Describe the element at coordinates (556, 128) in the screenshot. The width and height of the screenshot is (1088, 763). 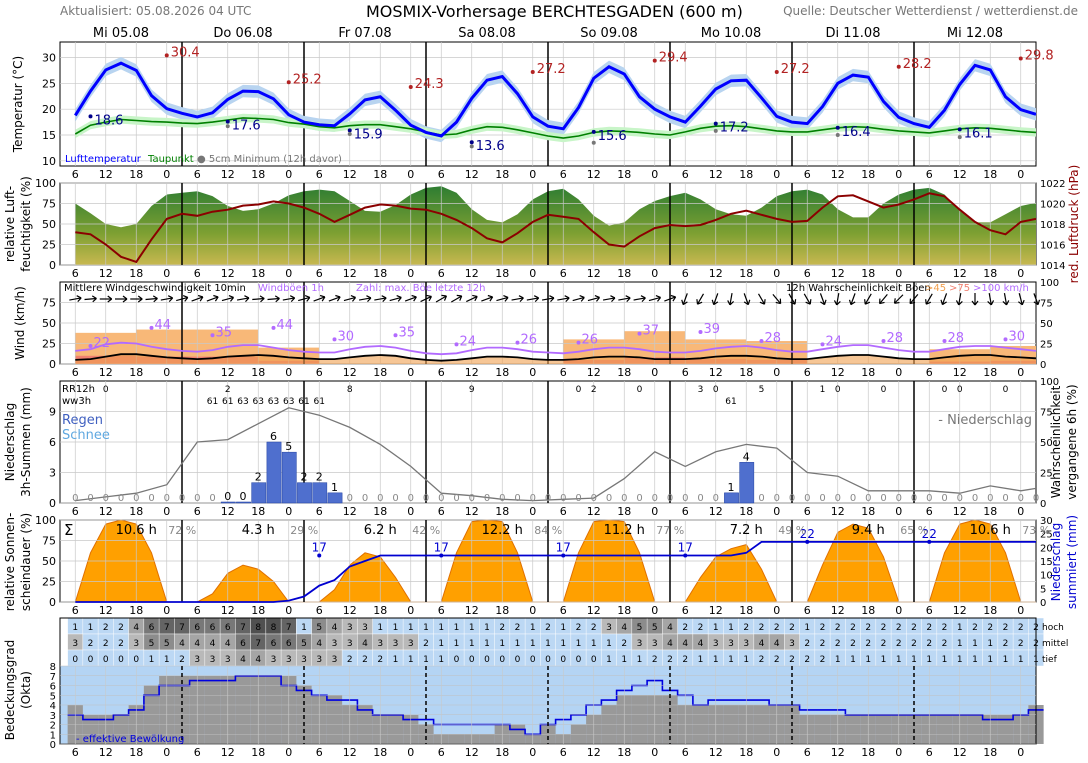
I see `dew-band` at that location.